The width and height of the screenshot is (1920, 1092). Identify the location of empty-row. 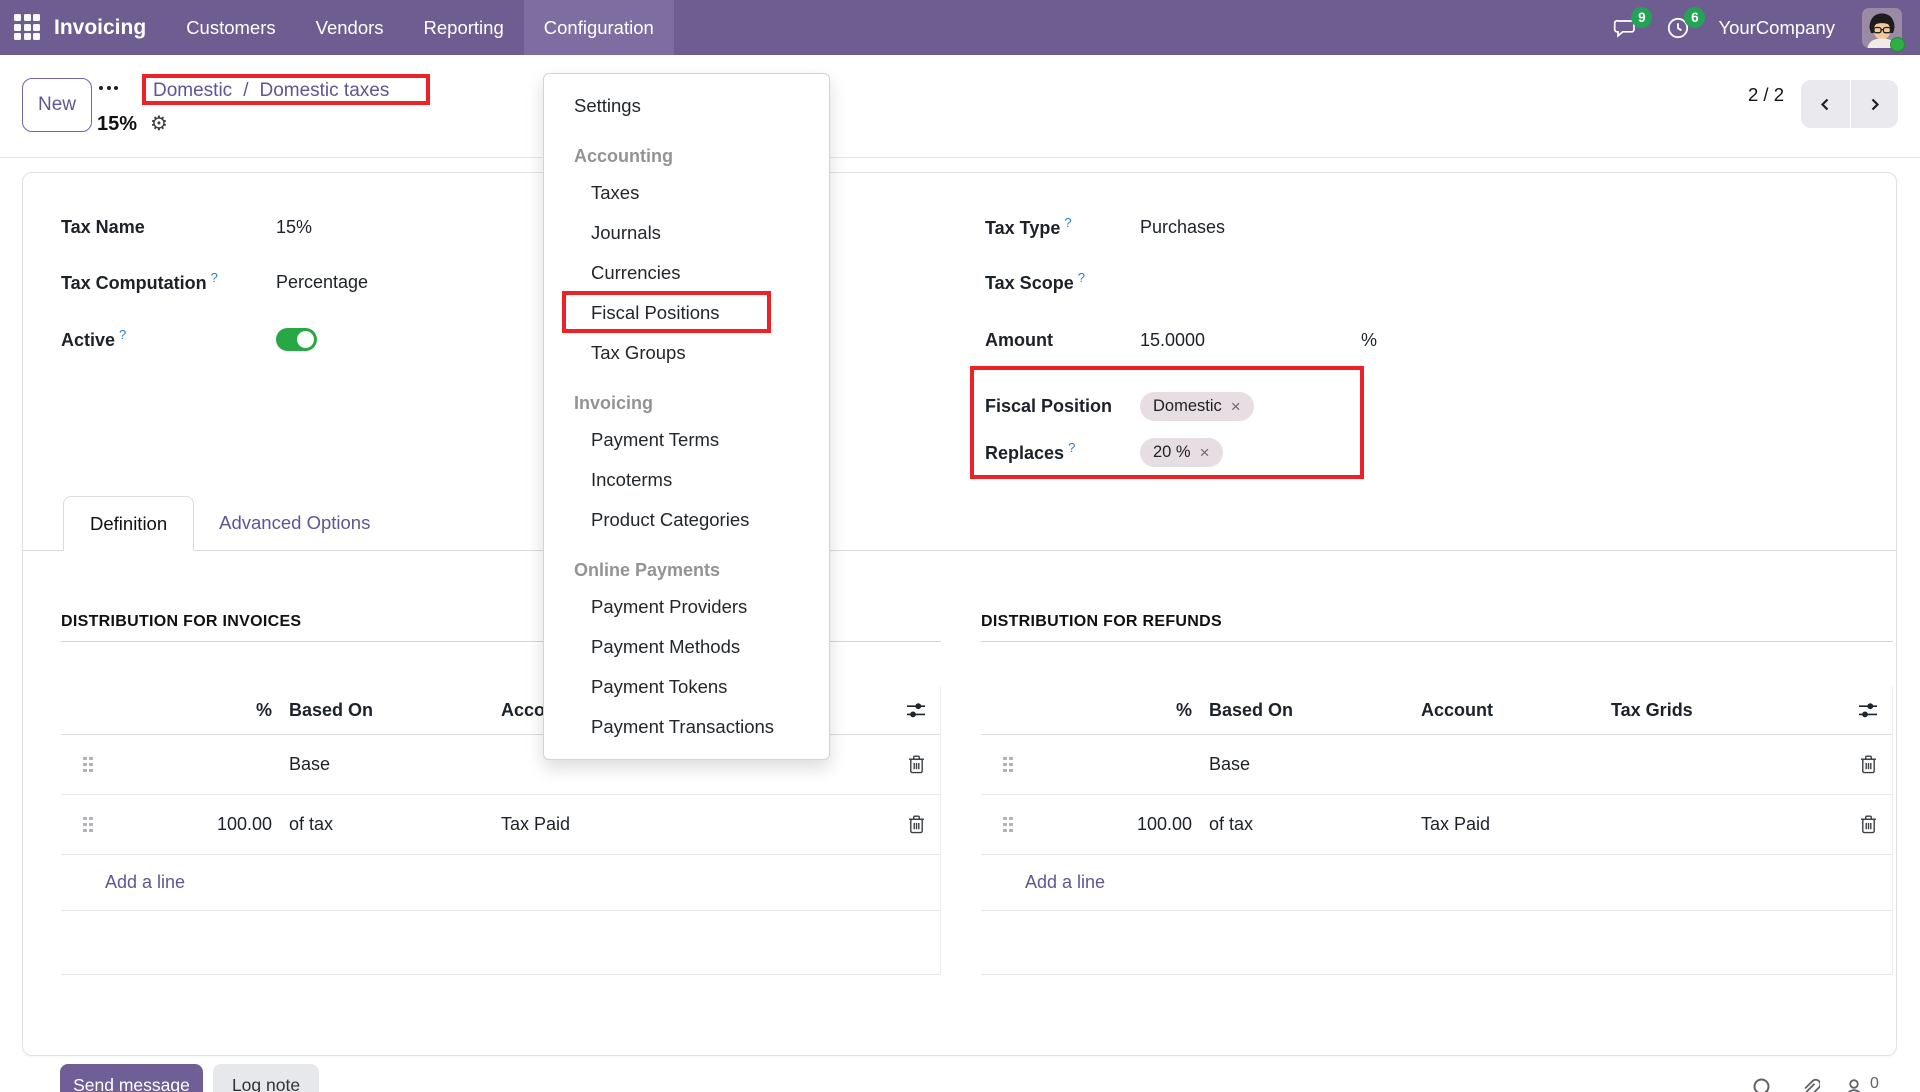
(1436, 943).